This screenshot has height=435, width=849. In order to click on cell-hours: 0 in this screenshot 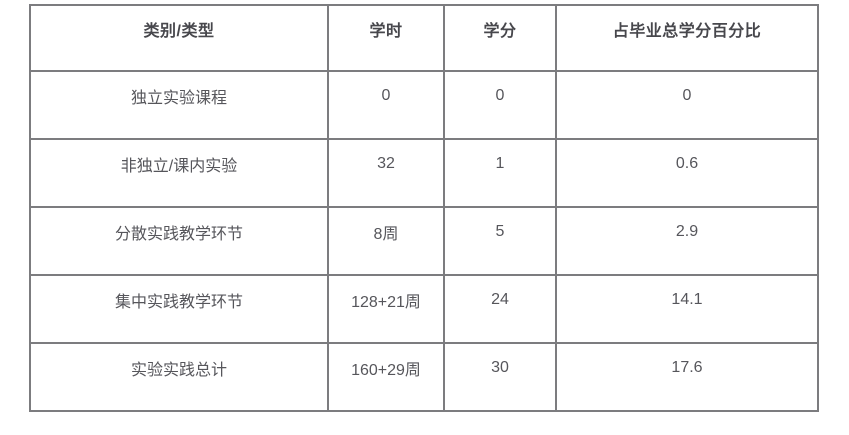, I will do `click(386, 105)`.